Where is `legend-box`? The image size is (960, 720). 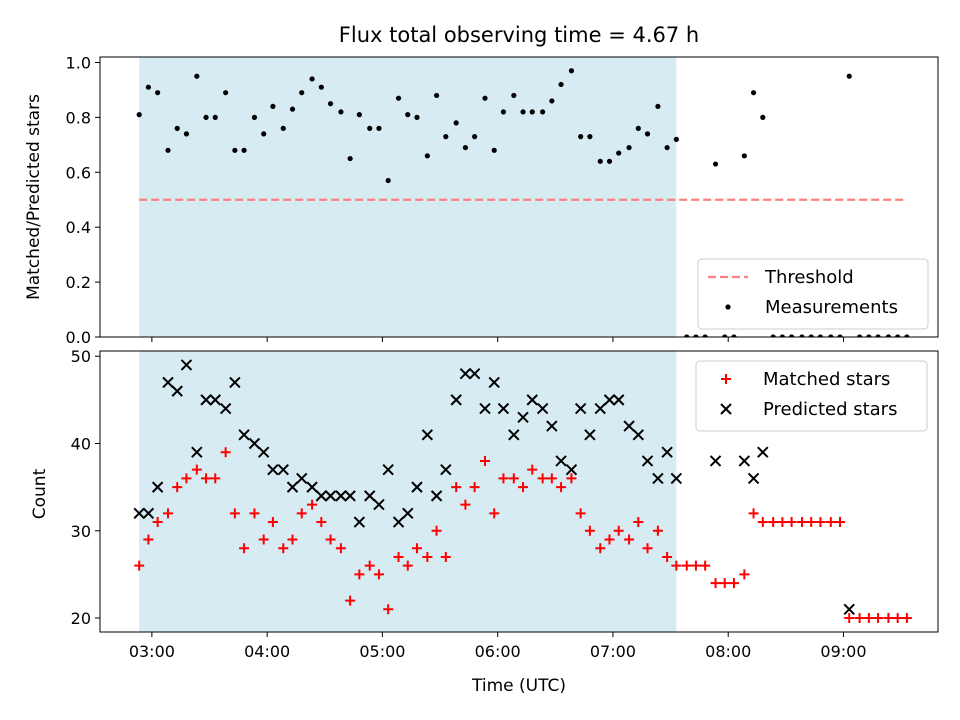
legend-box is located at coordinates (811, 396).